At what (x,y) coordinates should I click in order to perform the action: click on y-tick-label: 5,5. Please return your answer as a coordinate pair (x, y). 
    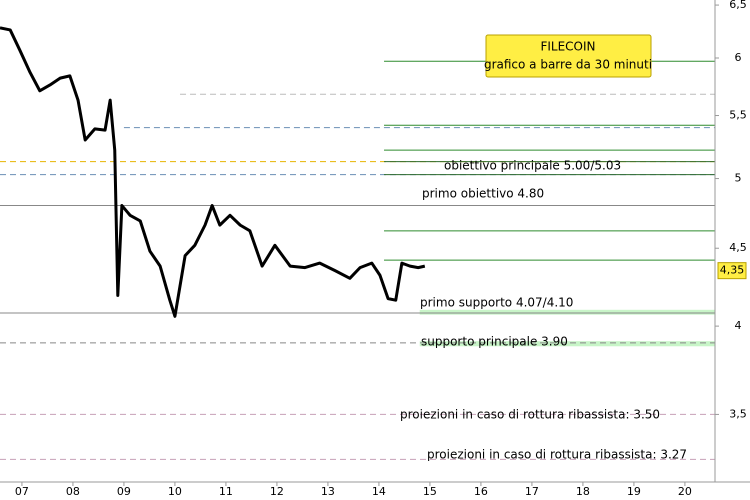
    Looking at the image, I should click on (738, 115).